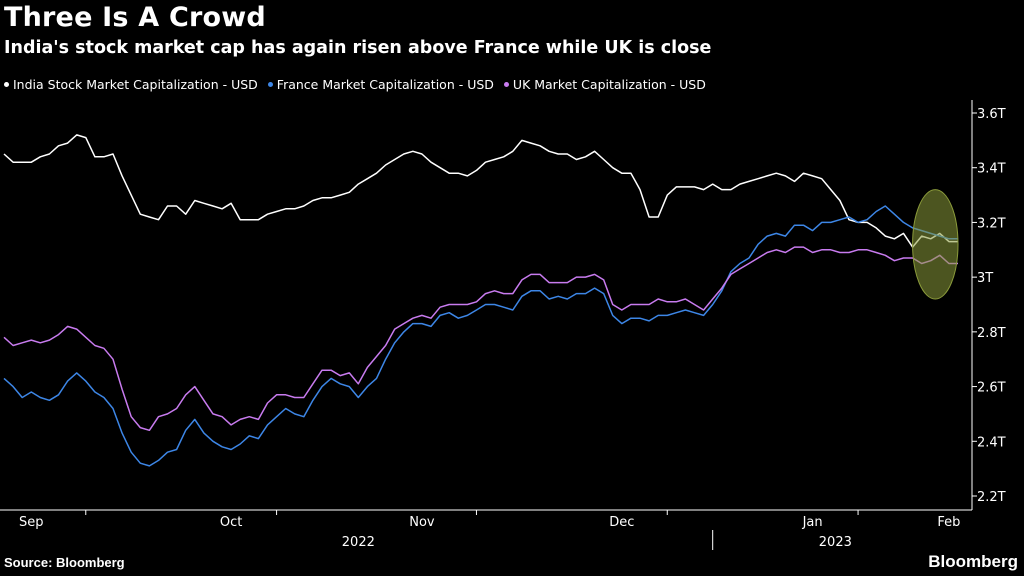 Image resolution: width=1024 pixels, height=576 pixels. I want to click on x-tick-label: Feb, so click(948, 522).